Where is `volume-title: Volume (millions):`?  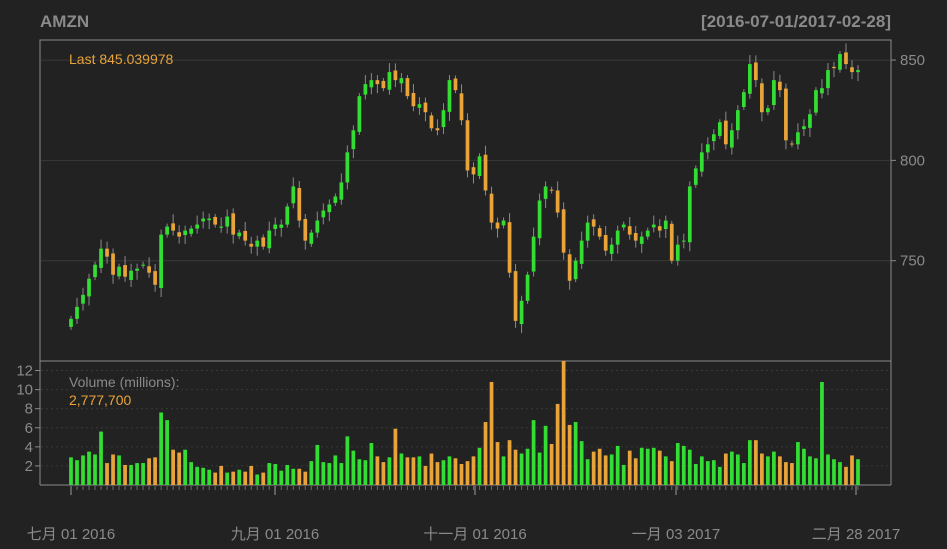 volume-title: Volume (millions): is located at coordinates (124, 382).